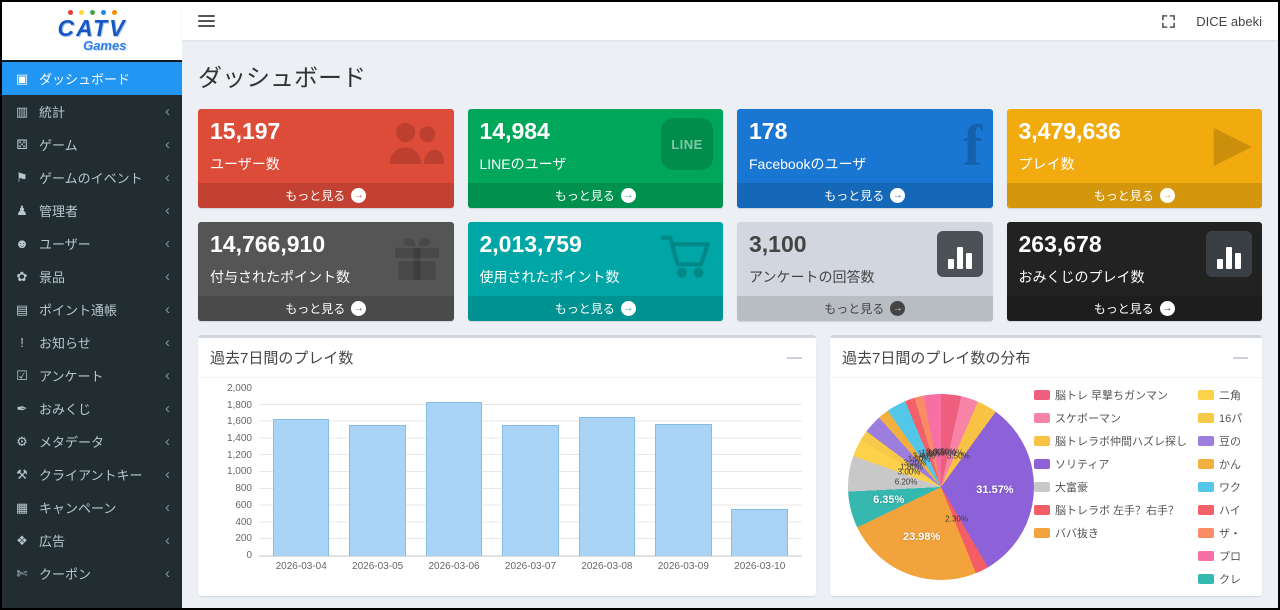  What do you see at coordinates (92, 32) in the screenshot?
I see `app-logo: CATV Games` at bounding box center [92, 32].